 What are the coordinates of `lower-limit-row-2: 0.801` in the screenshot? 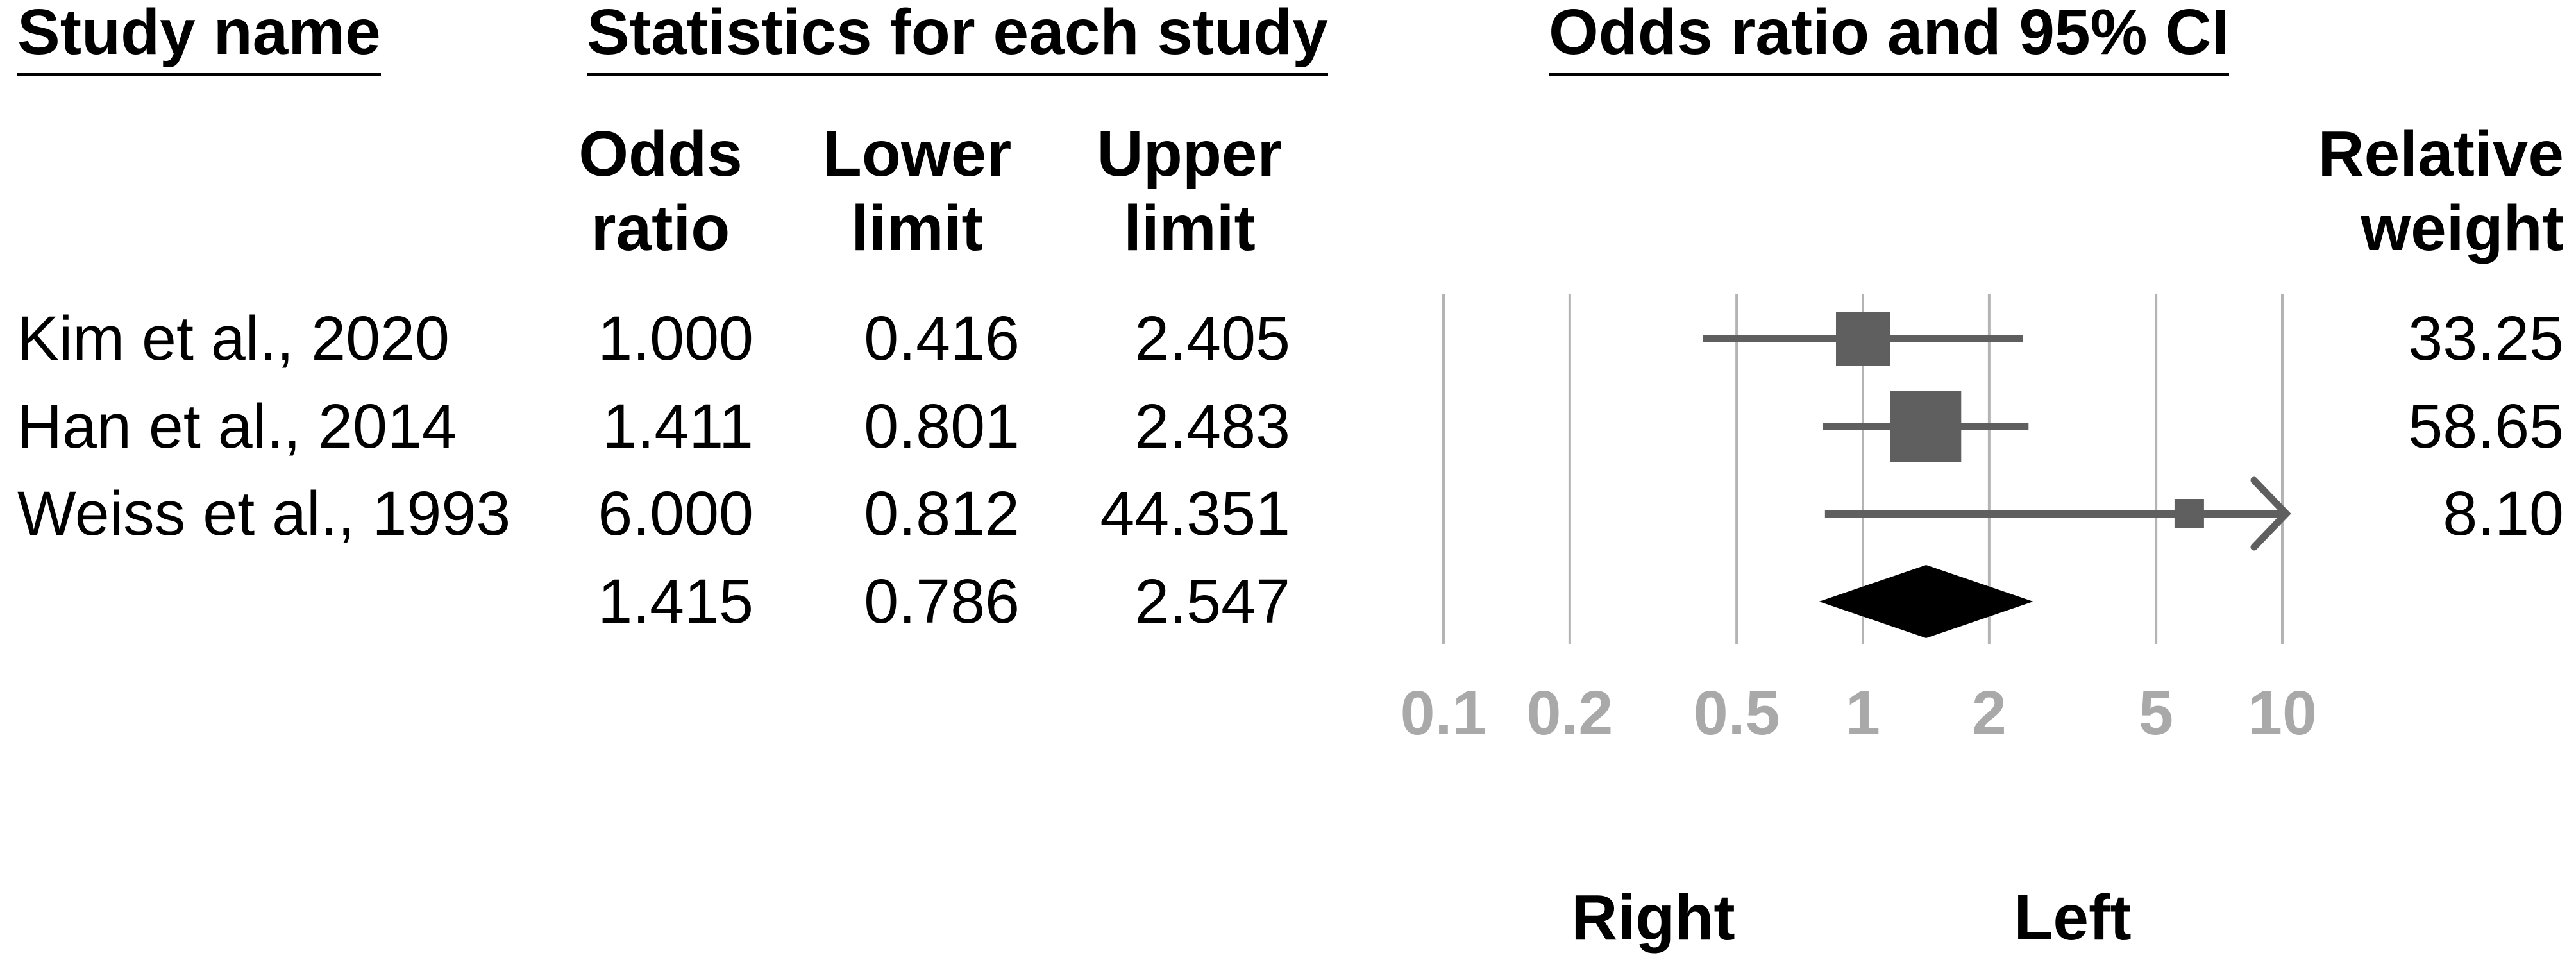 It's located at (942, 426).